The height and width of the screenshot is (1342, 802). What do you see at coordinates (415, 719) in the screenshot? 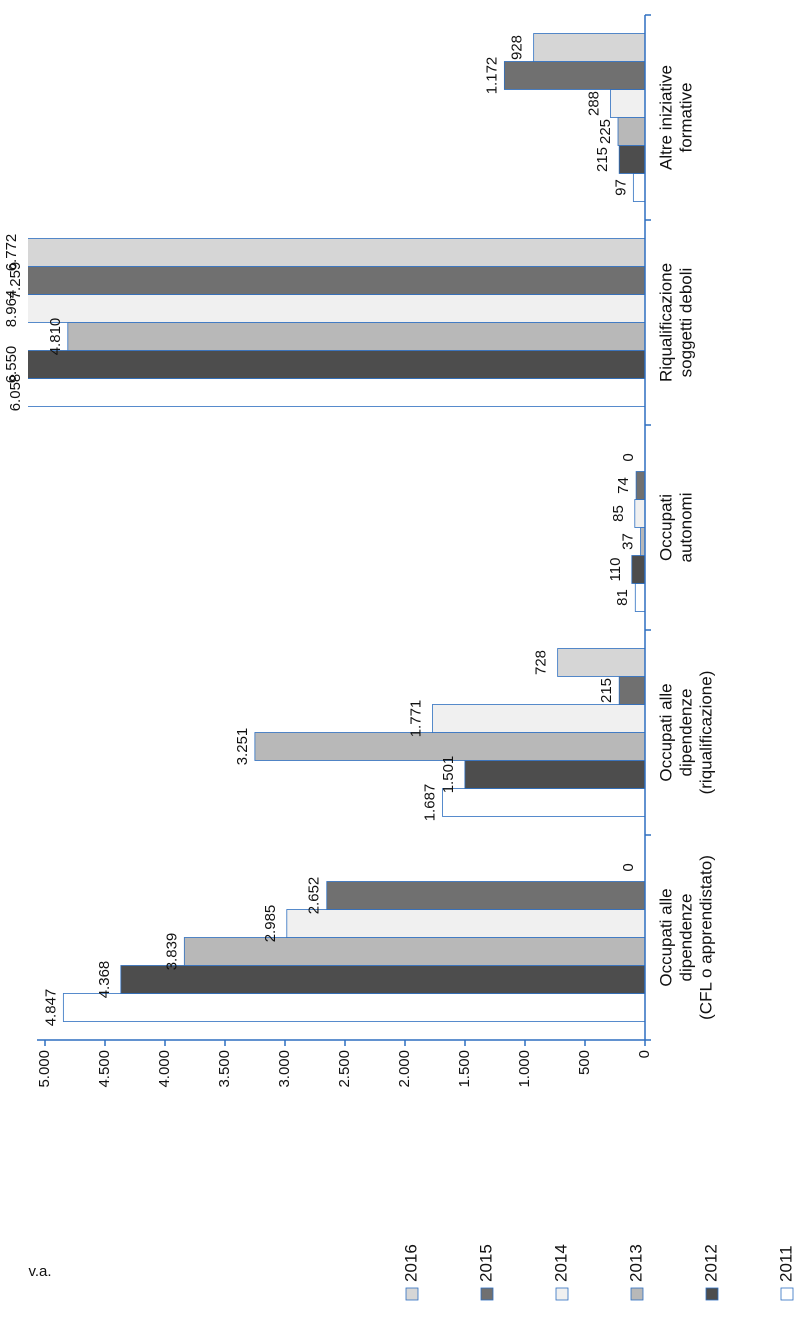
I see `value-label: 1.771` at bounding box center [415, 719].